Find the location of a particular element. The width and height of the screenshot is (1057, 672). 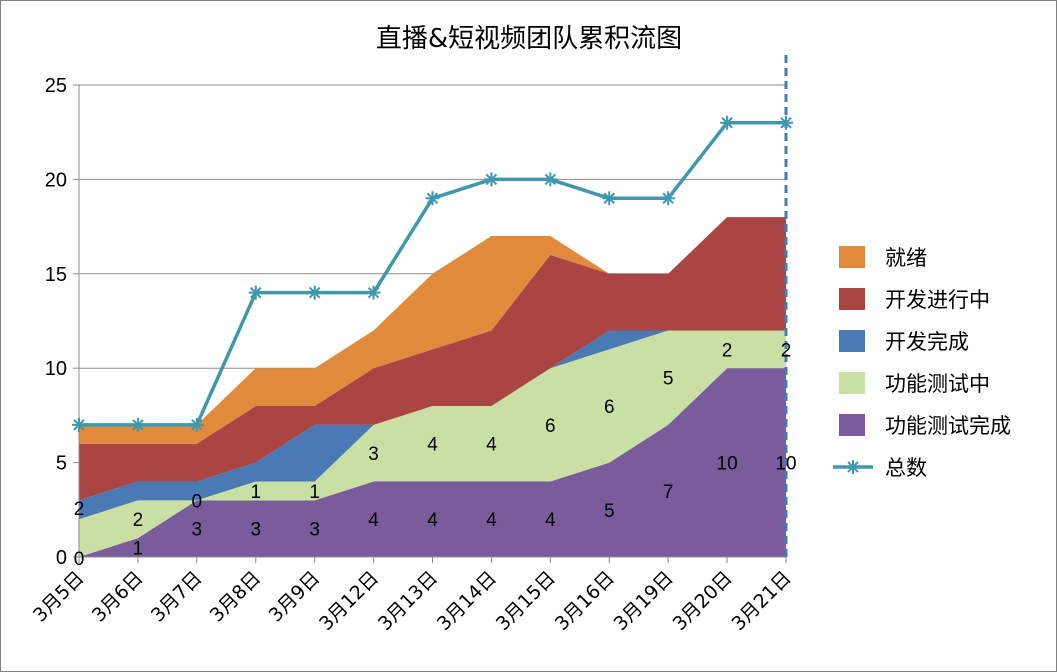

legend-item: 就绪 is located at coordinates (883, 258).